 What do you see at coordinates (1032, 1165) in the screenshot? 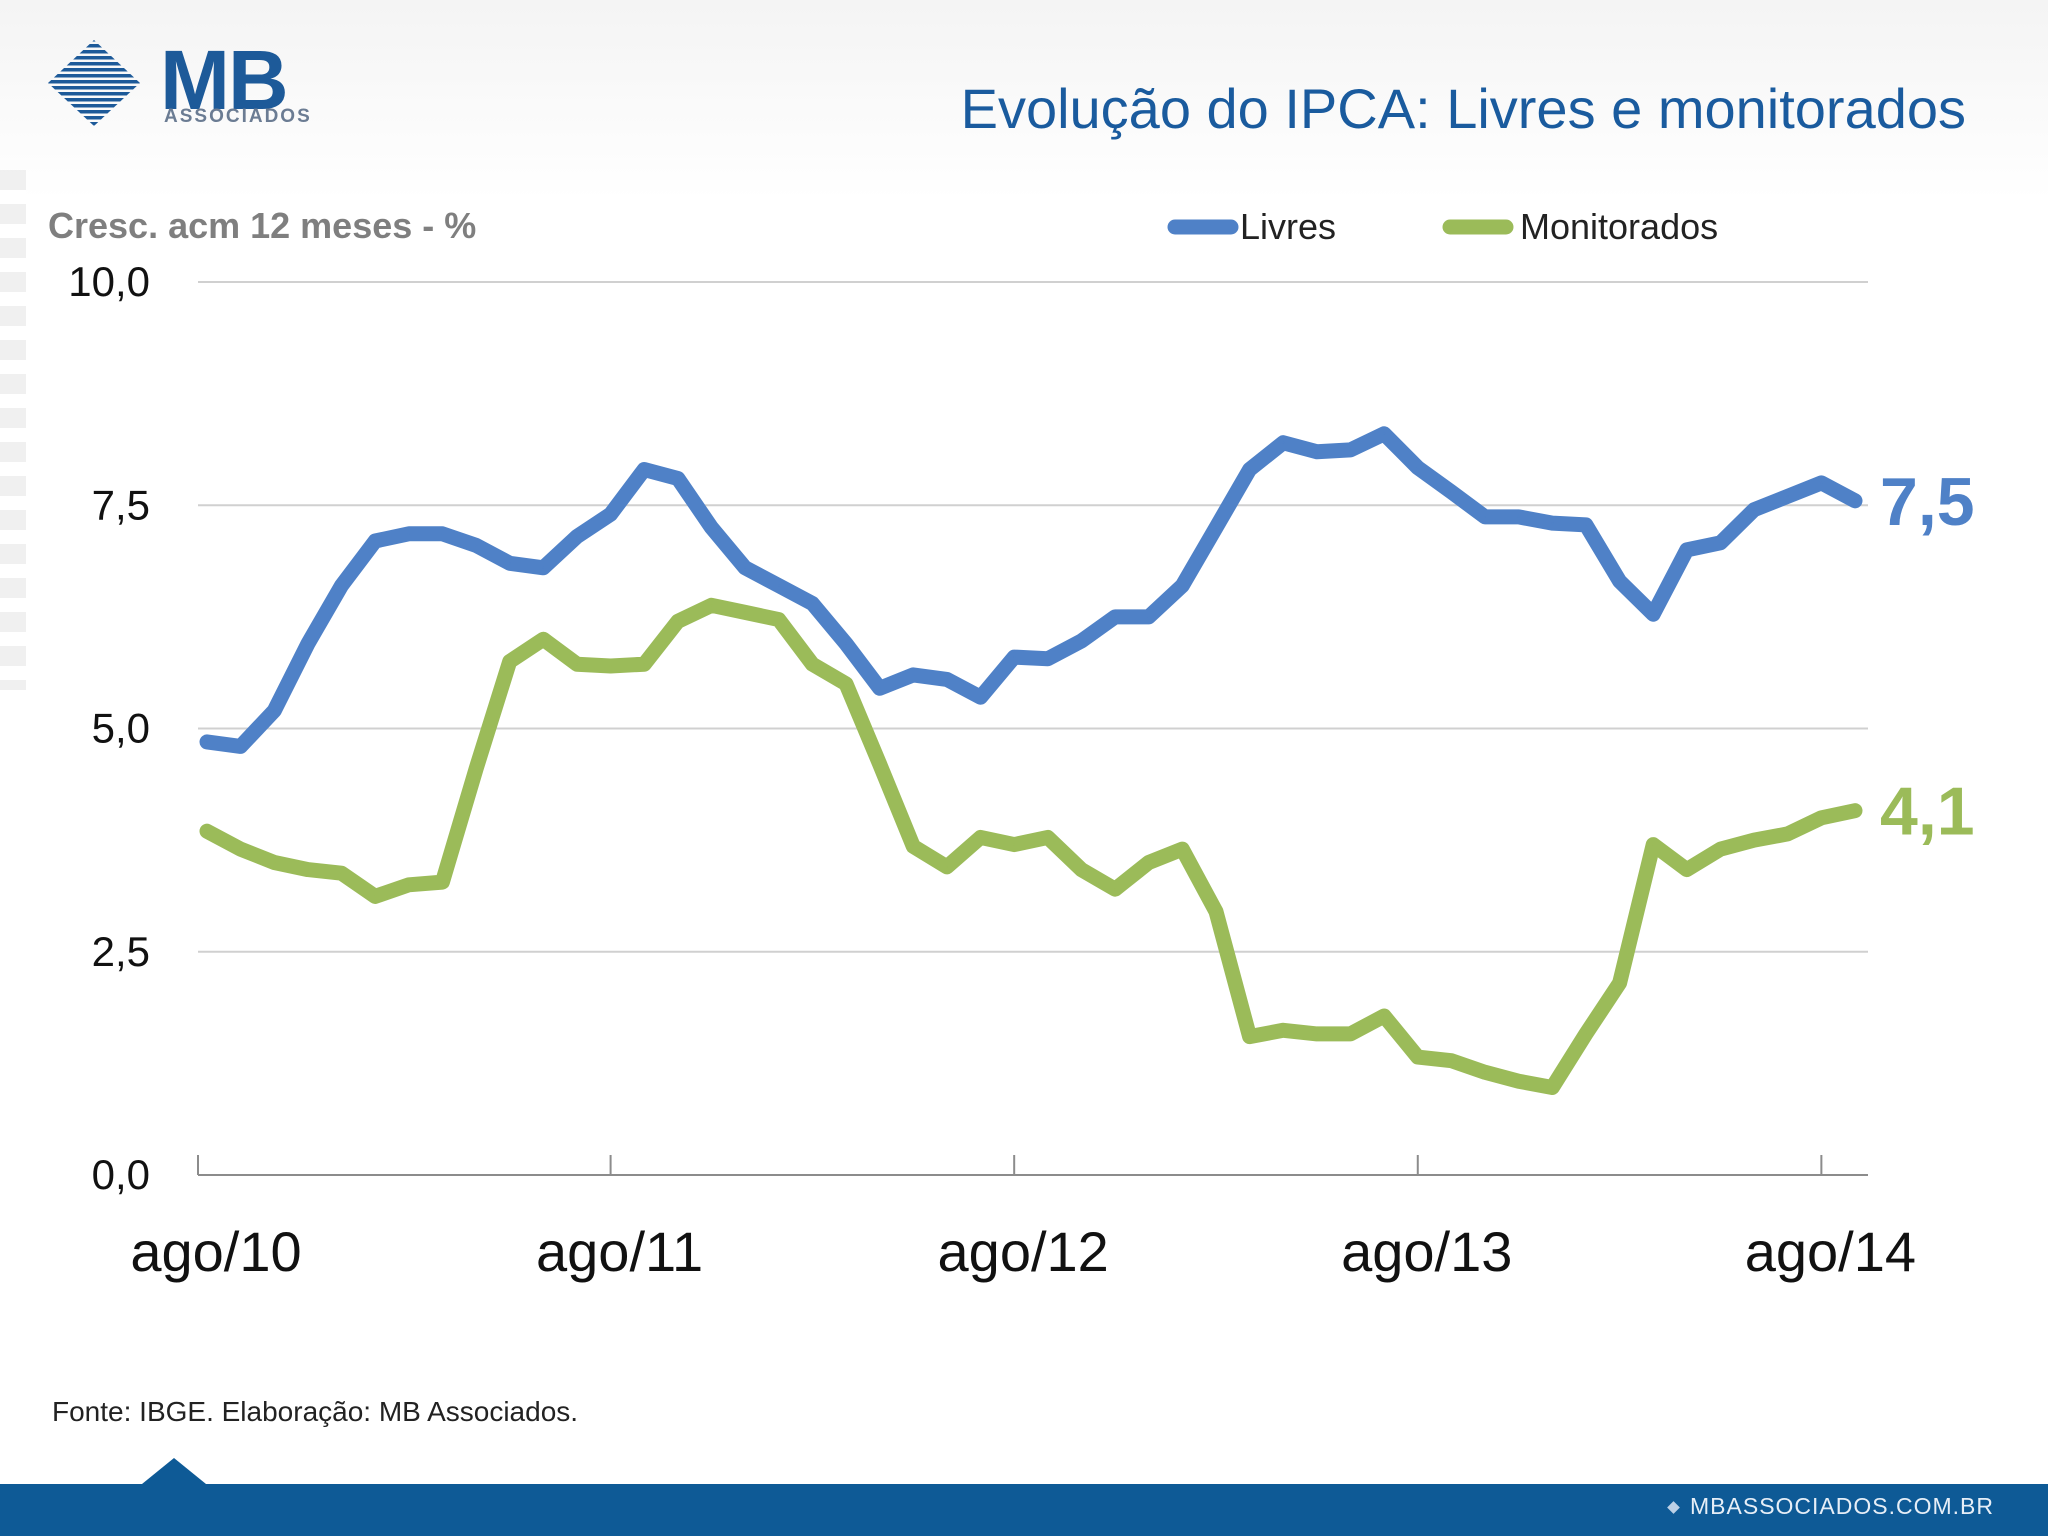
I see `chart-axes` at bounding box center [1032, 1165].